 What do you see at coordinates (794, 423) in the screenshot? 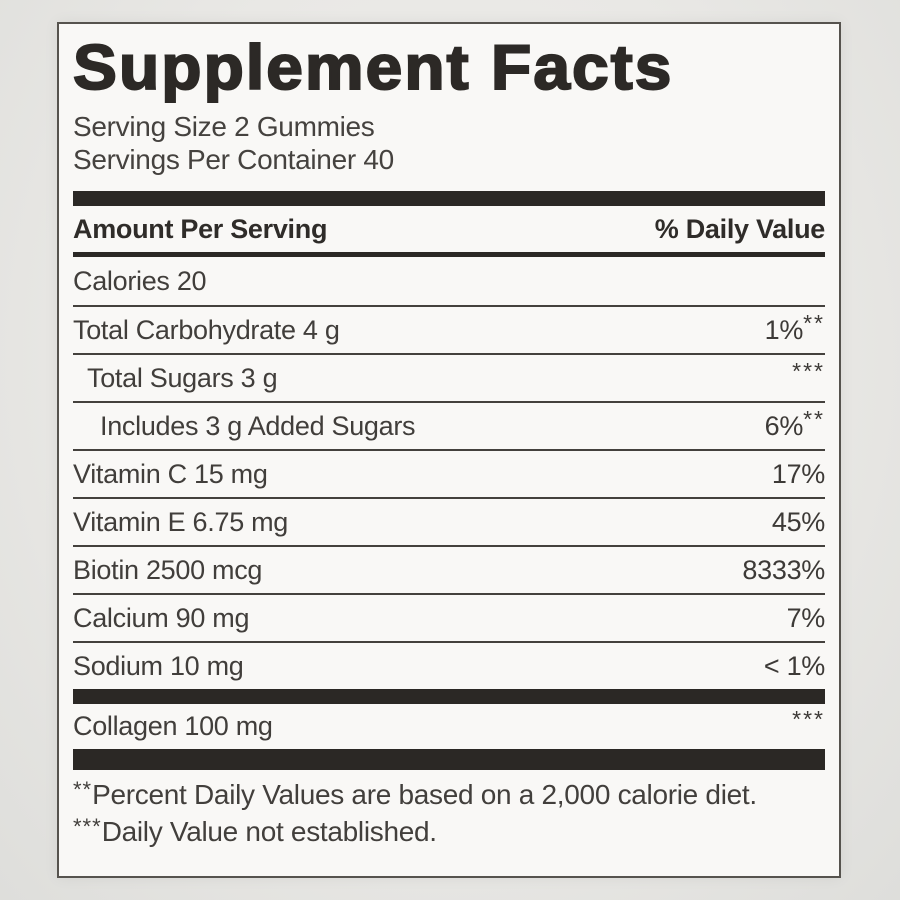
I see `nutrient-daily-value: 6%**` at bounding box center [794, 423].